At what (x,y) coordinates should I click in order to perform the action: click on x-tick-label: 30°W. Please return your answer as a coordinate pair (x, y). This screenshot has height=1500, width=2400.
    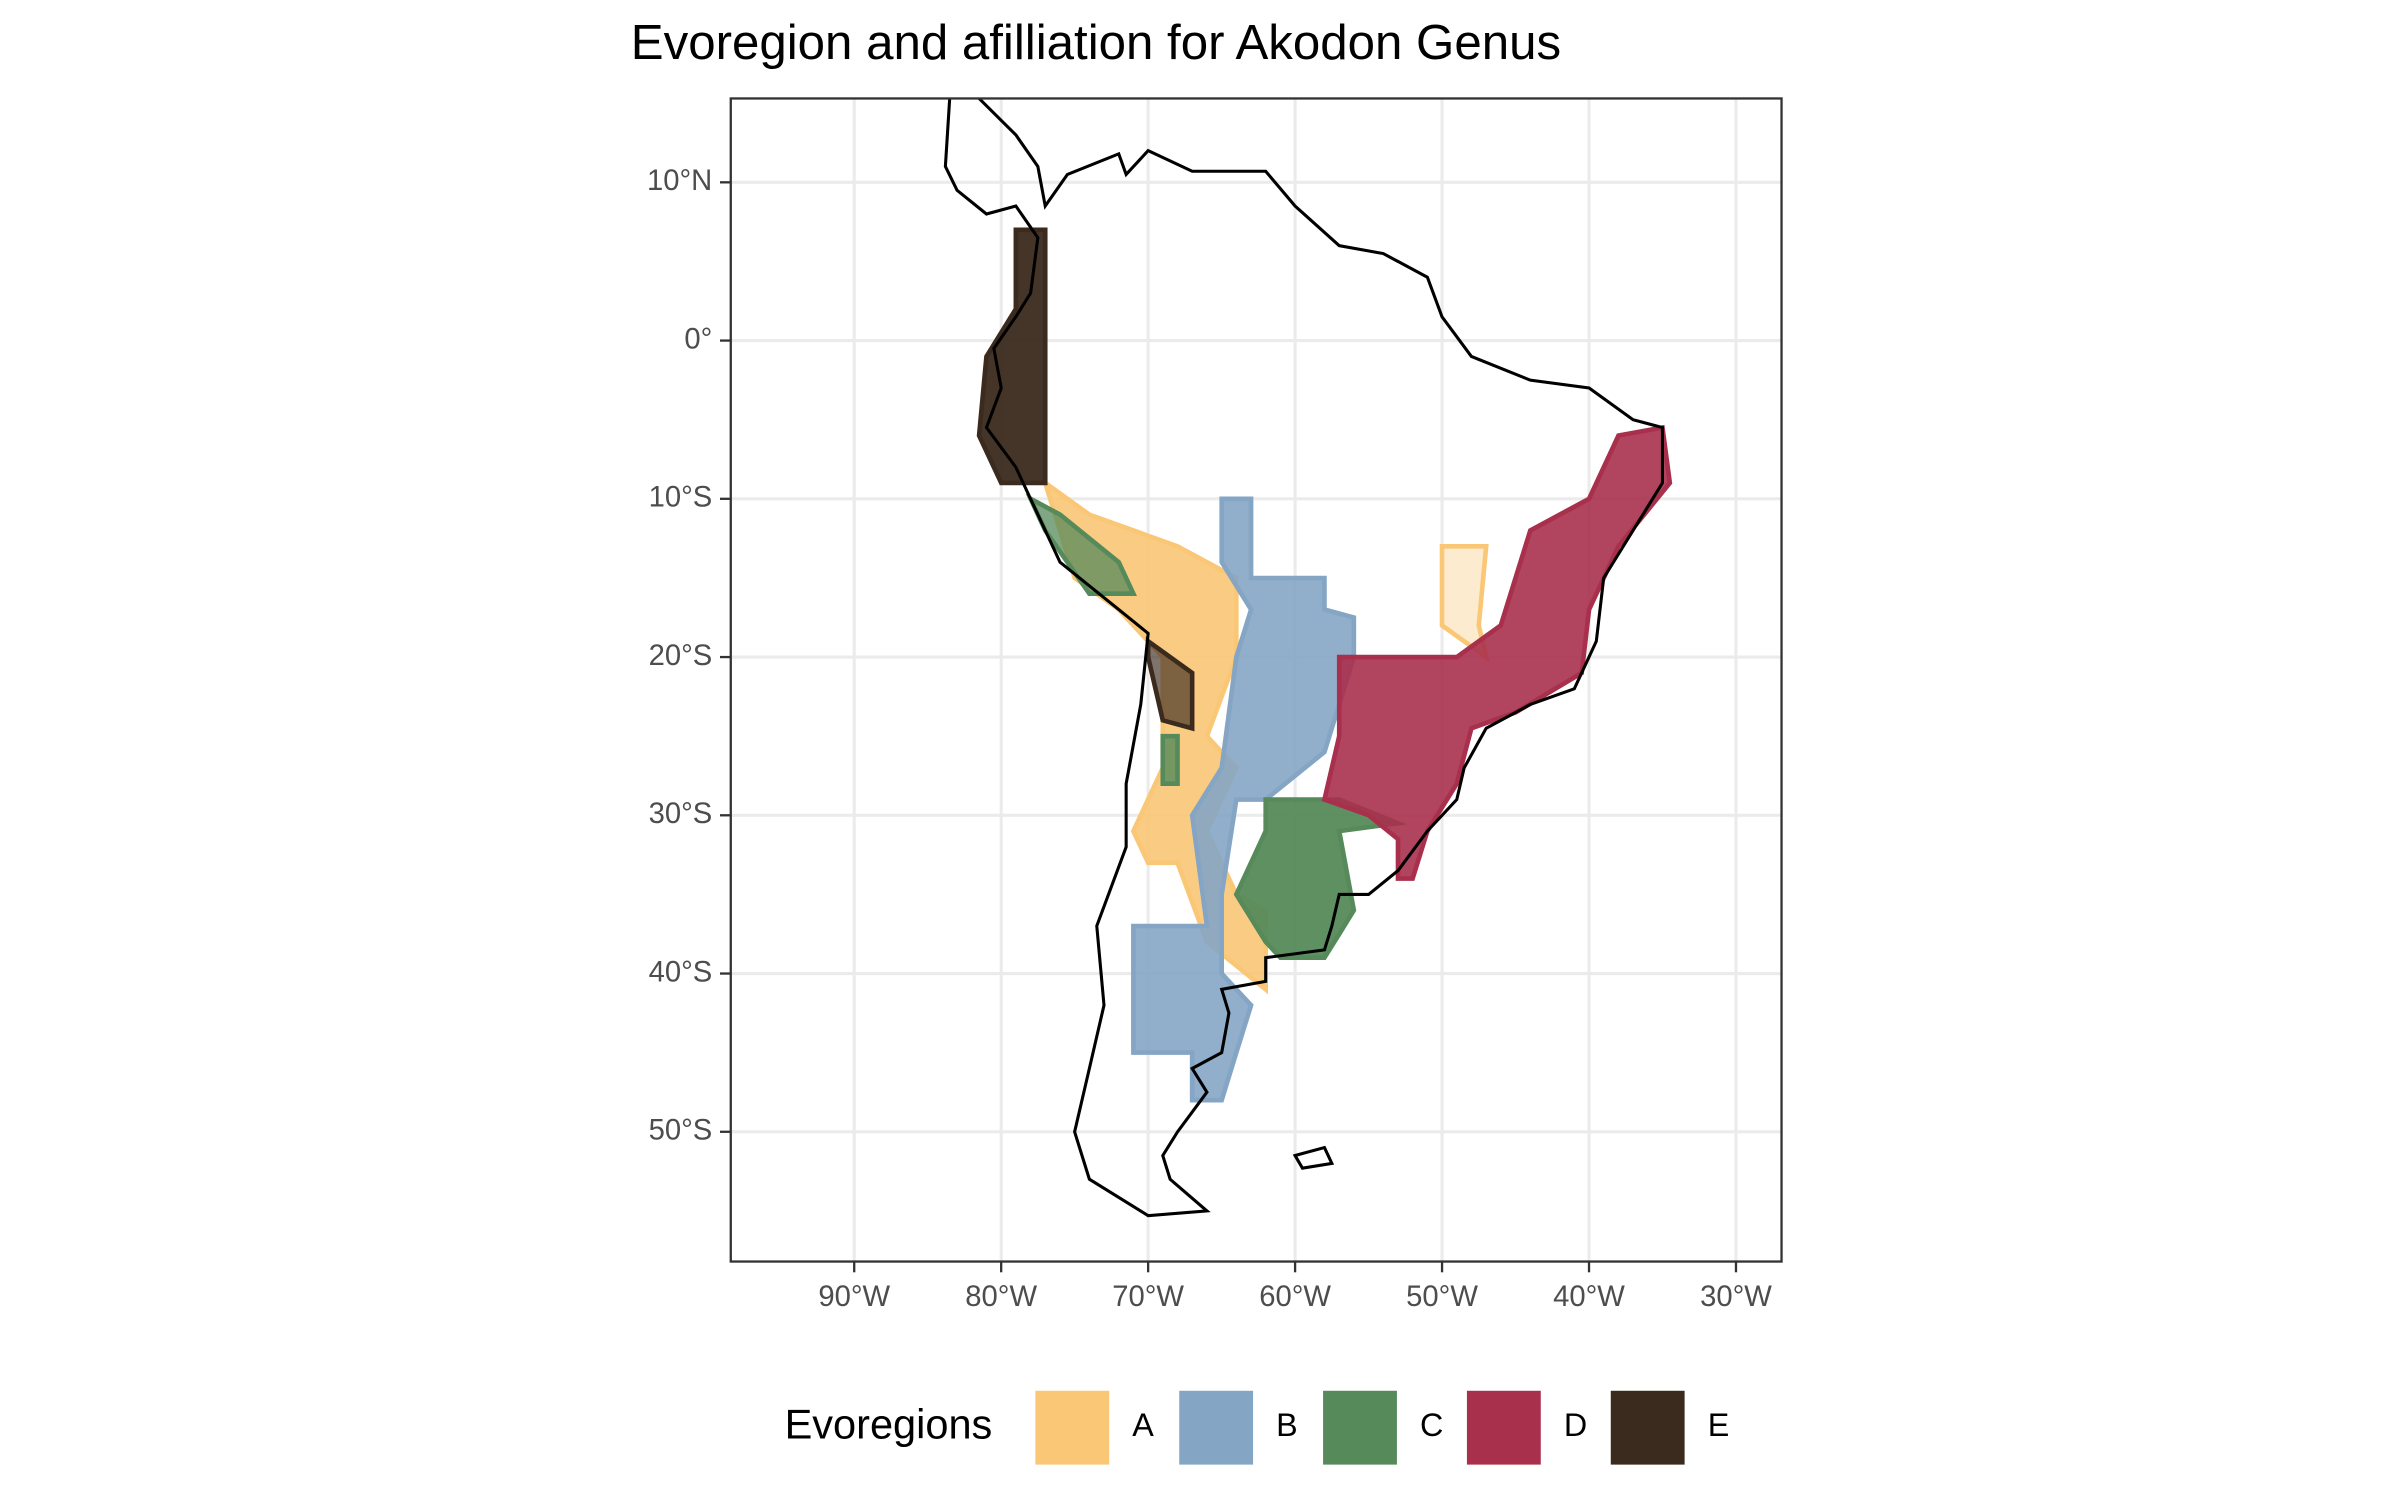
    Looking at the image, I should click on (1736, 1297).